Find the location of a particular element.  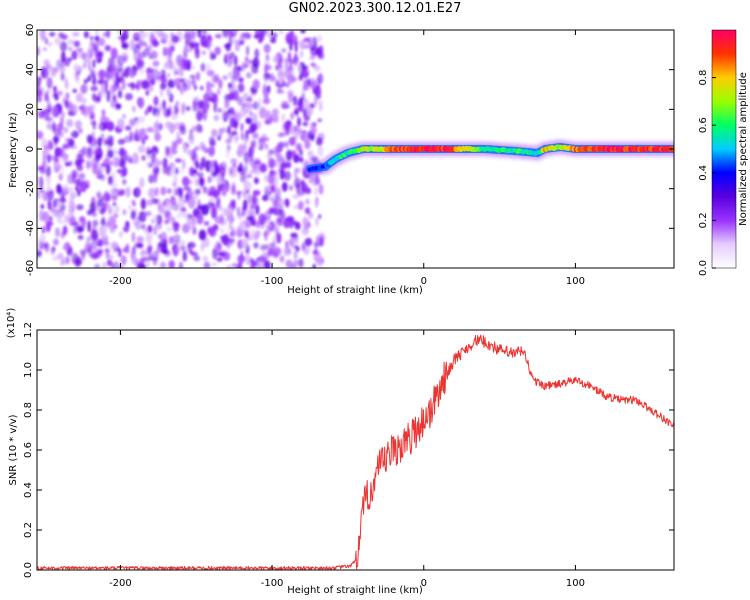

snr-y-scale-label: (x10⁴) is located at coordinates (11, 323).